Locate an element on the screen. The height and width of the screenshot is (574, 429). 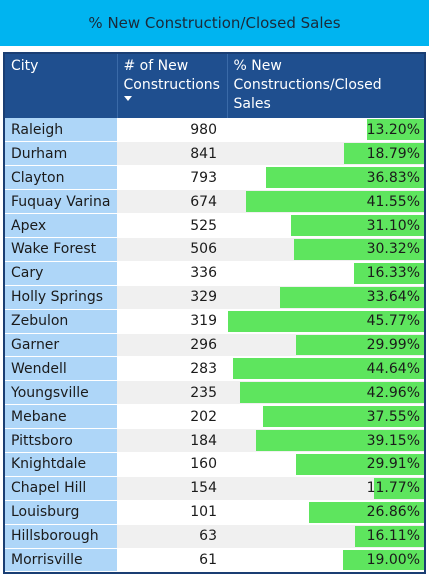
table-row: Chapel Hill 154 11.77% is located at coordinates (214, 488).